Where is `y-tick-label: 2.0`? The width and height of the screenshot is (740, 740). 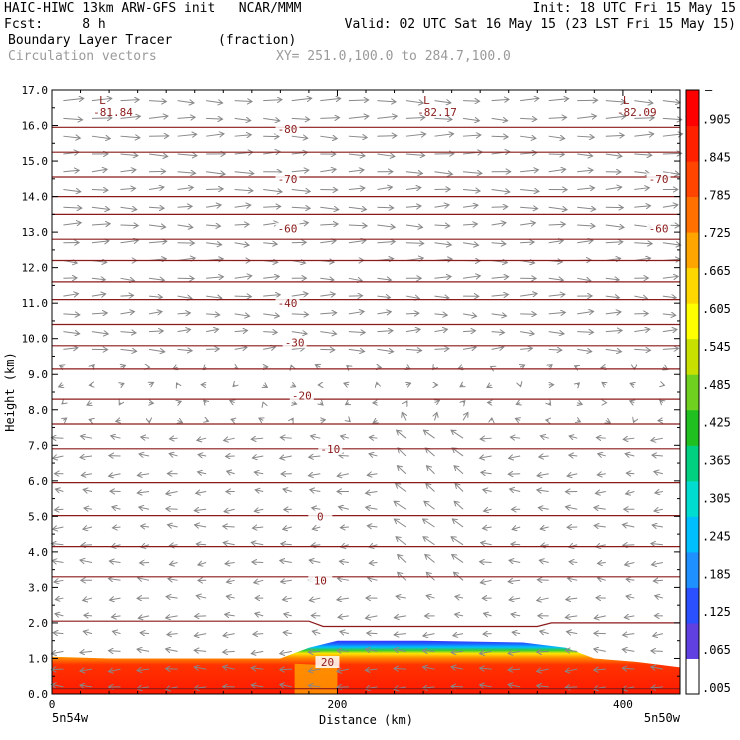
y-tick-label: 2.0 is located at coordinates (38, 623).